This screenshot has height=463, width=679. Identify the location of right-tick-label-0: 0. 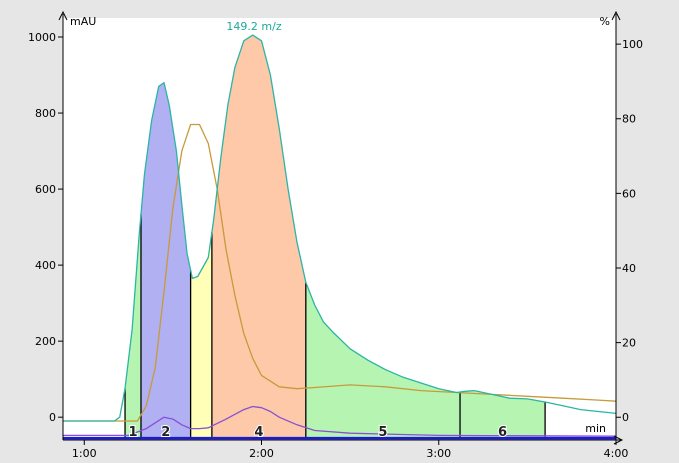
(625, 417).